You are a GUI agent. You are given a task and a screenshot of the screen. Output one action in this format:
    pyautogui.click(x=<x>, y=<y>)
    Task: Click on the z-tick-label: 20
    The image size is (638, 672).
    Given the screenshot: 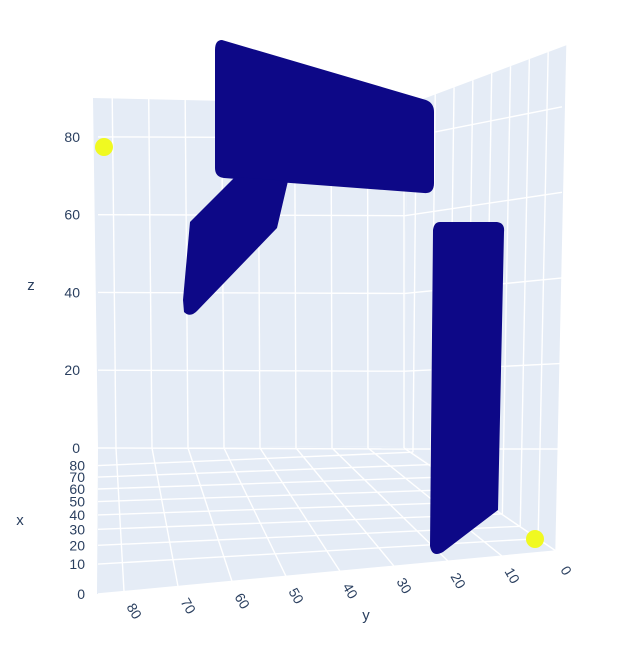 What is the action you would take?
    pyautogui.click(x=72, y=370)
    